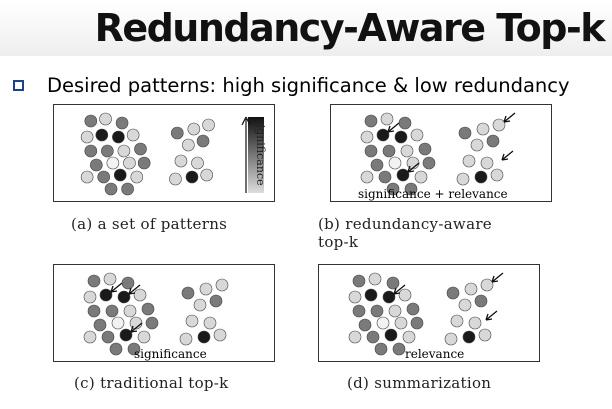 Image resolution: width=612 pixels, height=409 pixels. What do you see at coordinates (433, 194) in the screenshot?
I see `panel-b-label: significance + relevance` at bounding box center [433, 194].